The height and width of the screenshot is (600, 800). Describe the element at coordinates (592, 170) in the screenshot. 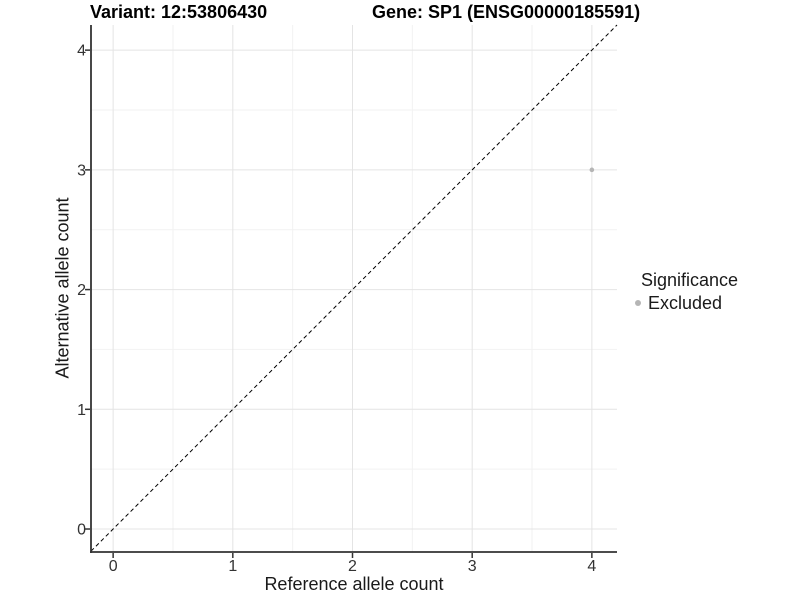

I see `data-point` at that location.